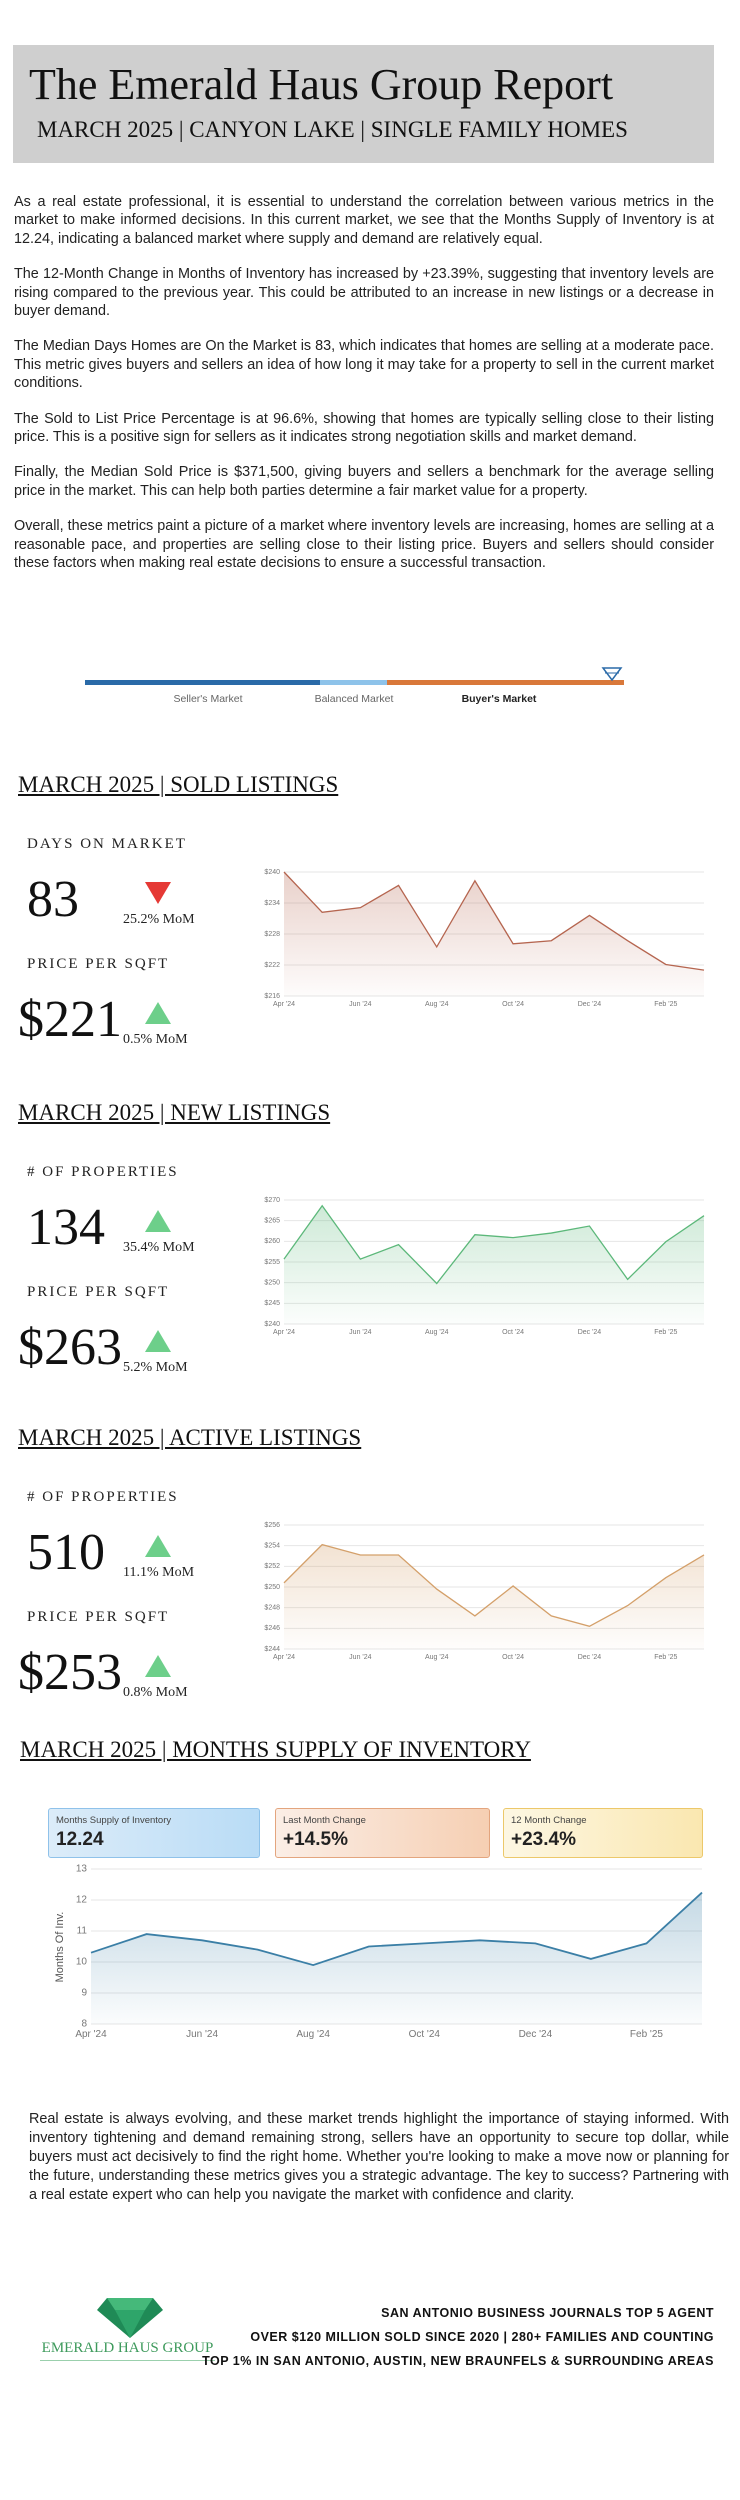 This screenshot has height=2500, width=740. What do you see at coordinates (272, 1200) in the screenshot?
I see `y-tick-label: $270` at bounding box center [272, 1200].